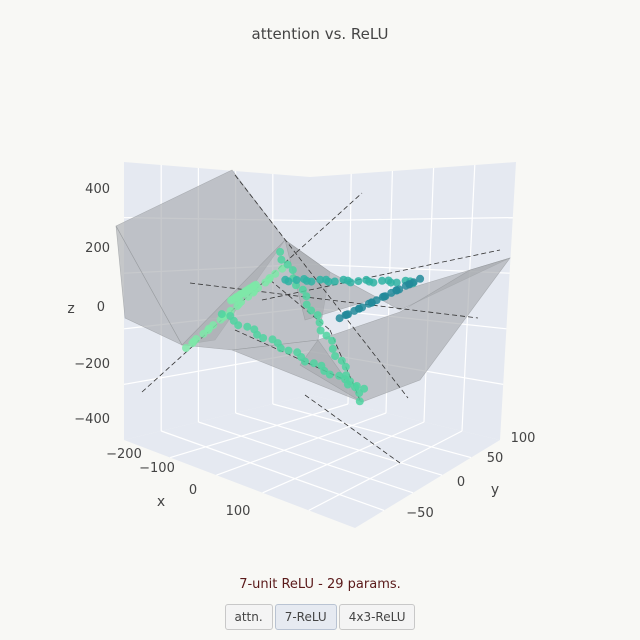 The height and width of the screenshot is (640, 640). What do you see at coordinates (149, 285) in the screenshot?
I see `surface-facet` at bounding box center [149, 285].